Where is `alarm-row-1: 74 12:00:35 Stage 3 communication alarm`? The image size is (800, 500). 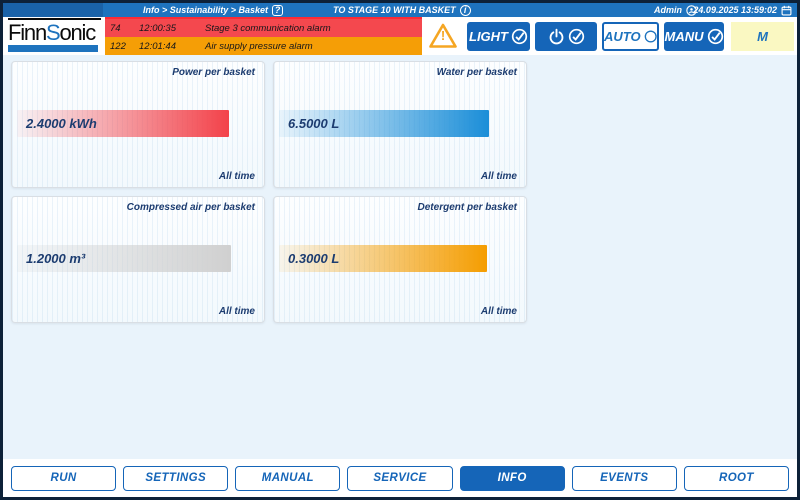 alarm-row-1: 74 12:00:35 Stage 3 communication alarm is located at coordinates (263, 27).